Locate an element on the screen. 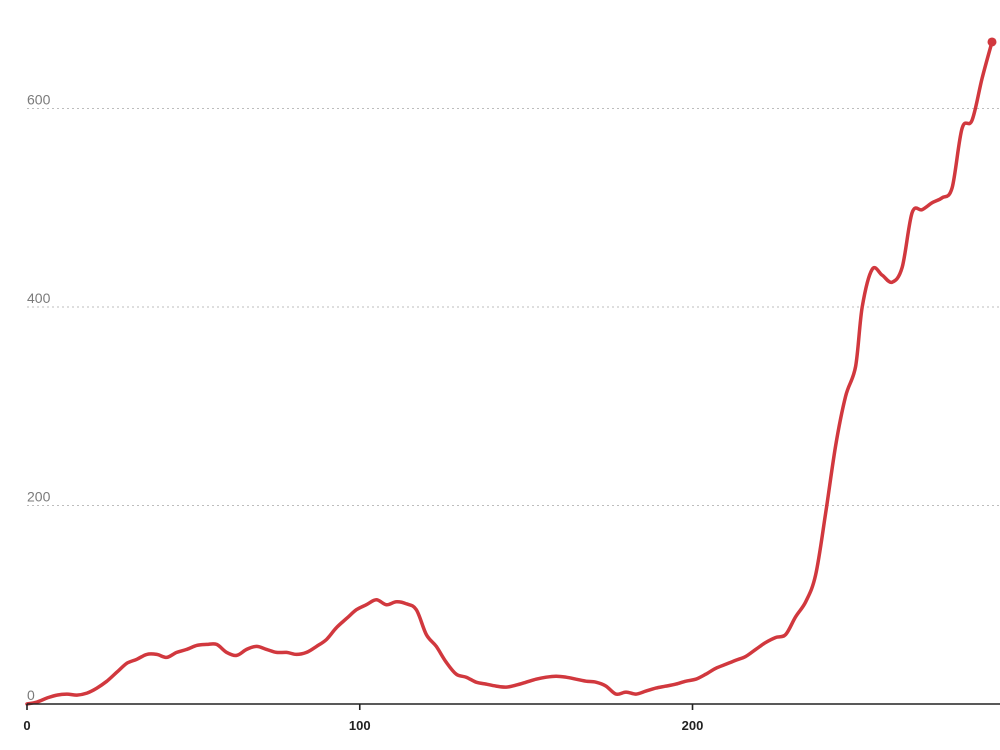  y-tick-label-600: 600 is located at coordinates (39, 99).